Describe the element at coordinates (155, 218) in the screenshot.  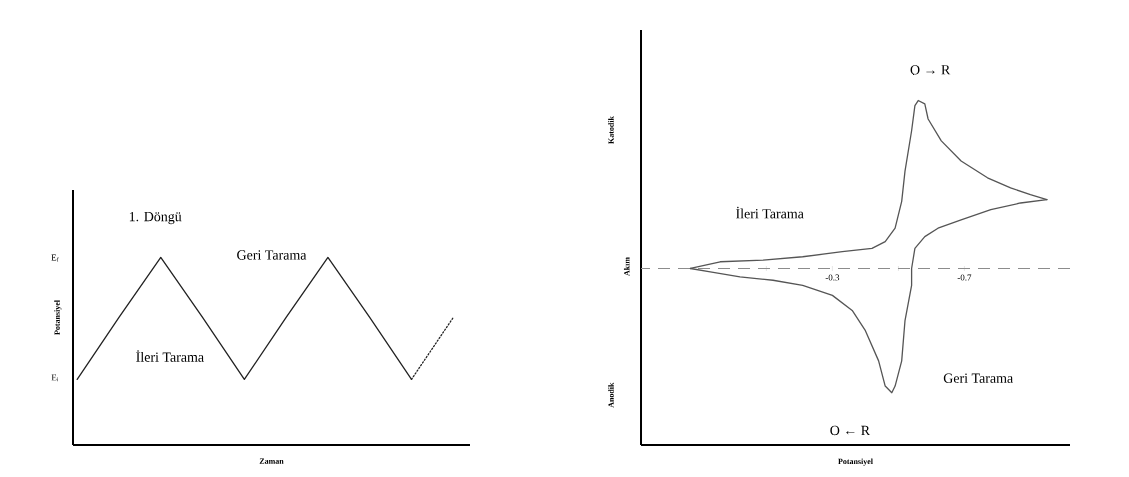
I see `text: 1. Döngü` at that location.